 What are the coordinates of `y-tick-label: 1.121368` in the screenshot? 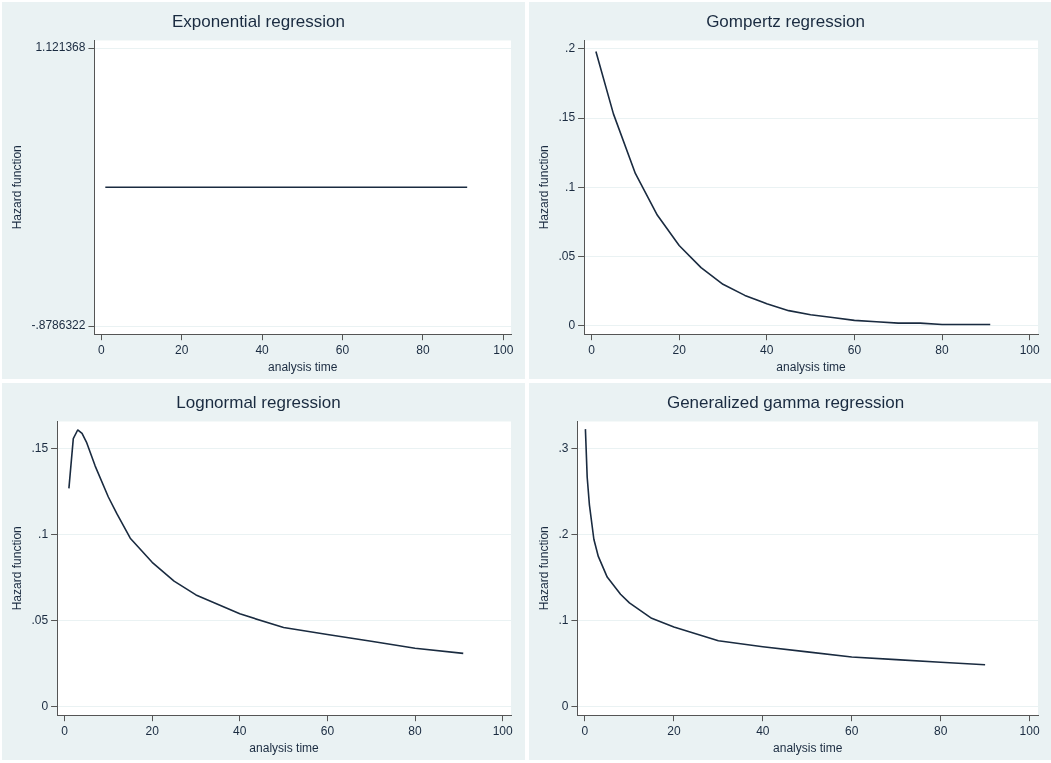 It's located at (60, 47).